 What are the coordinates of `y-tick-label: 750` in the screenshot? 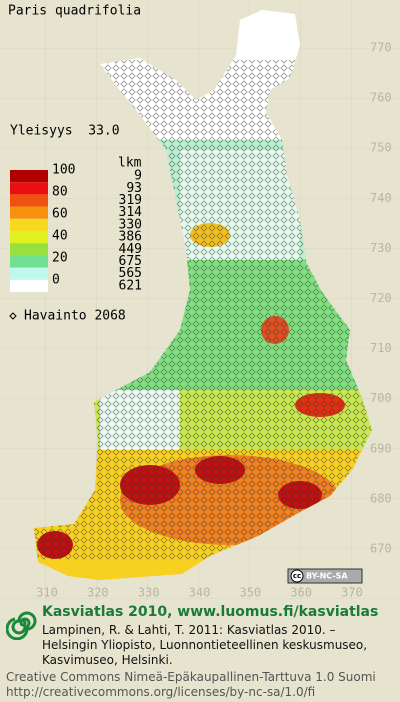 It's located at (381, 148).